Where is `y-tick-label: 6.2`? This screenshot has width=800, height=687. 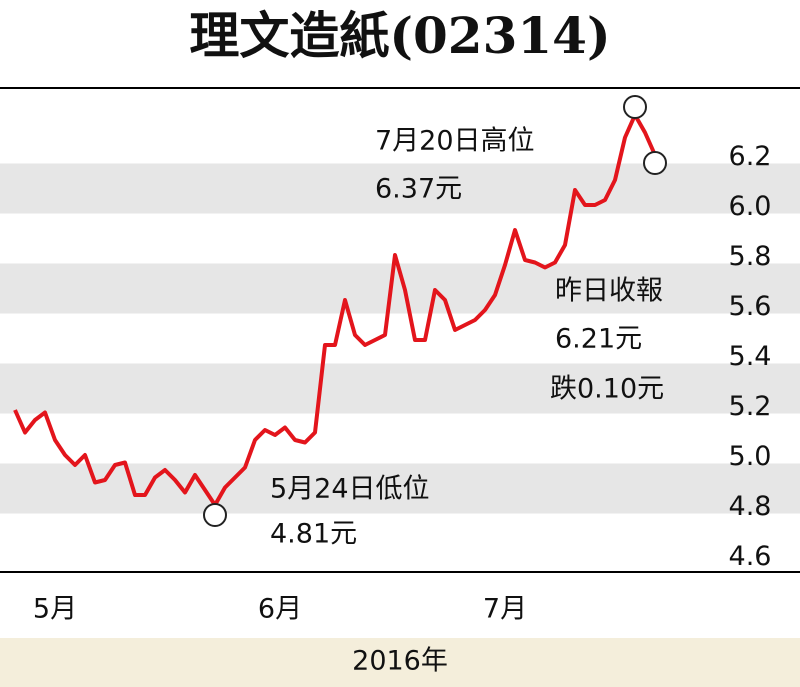 y-tick-label: 6.2 is located at coordinates (750, 156).